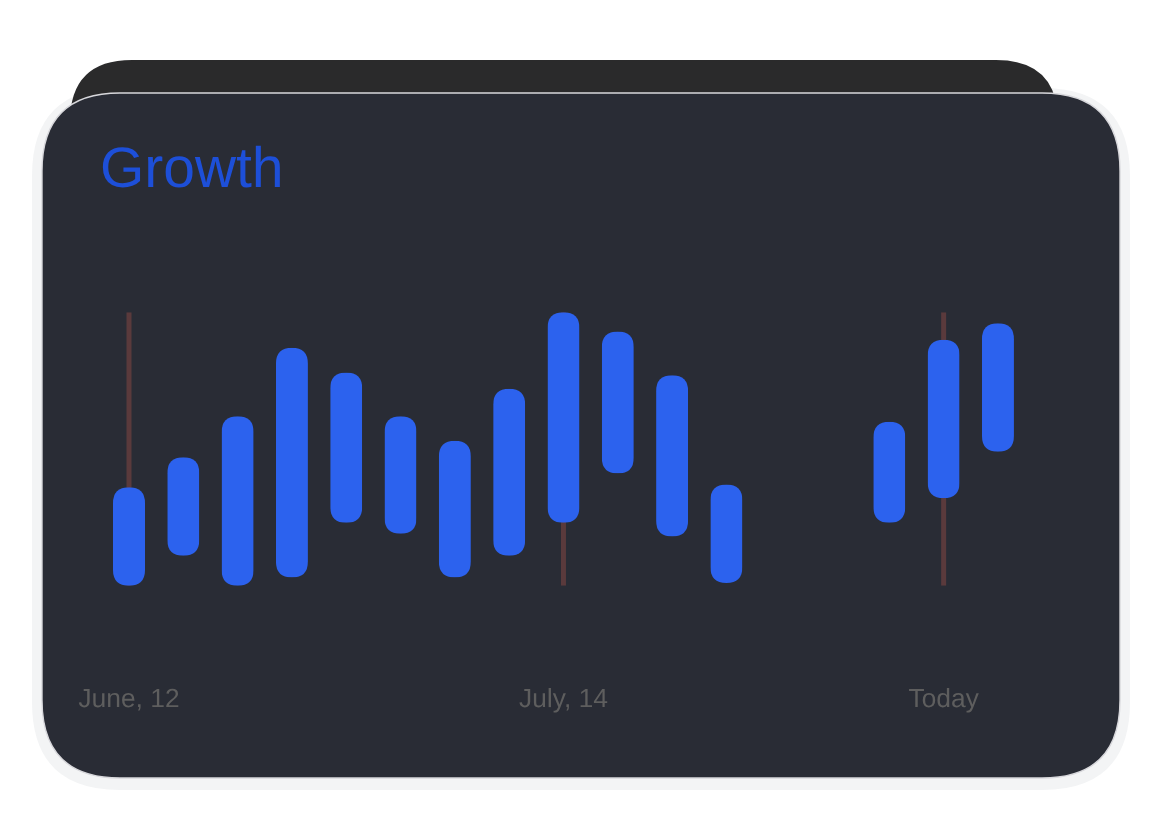  What do you see at coordinates (191, 166) in the screenshot?
I see `chart-title: Growth` at bounding box center [191, 166].